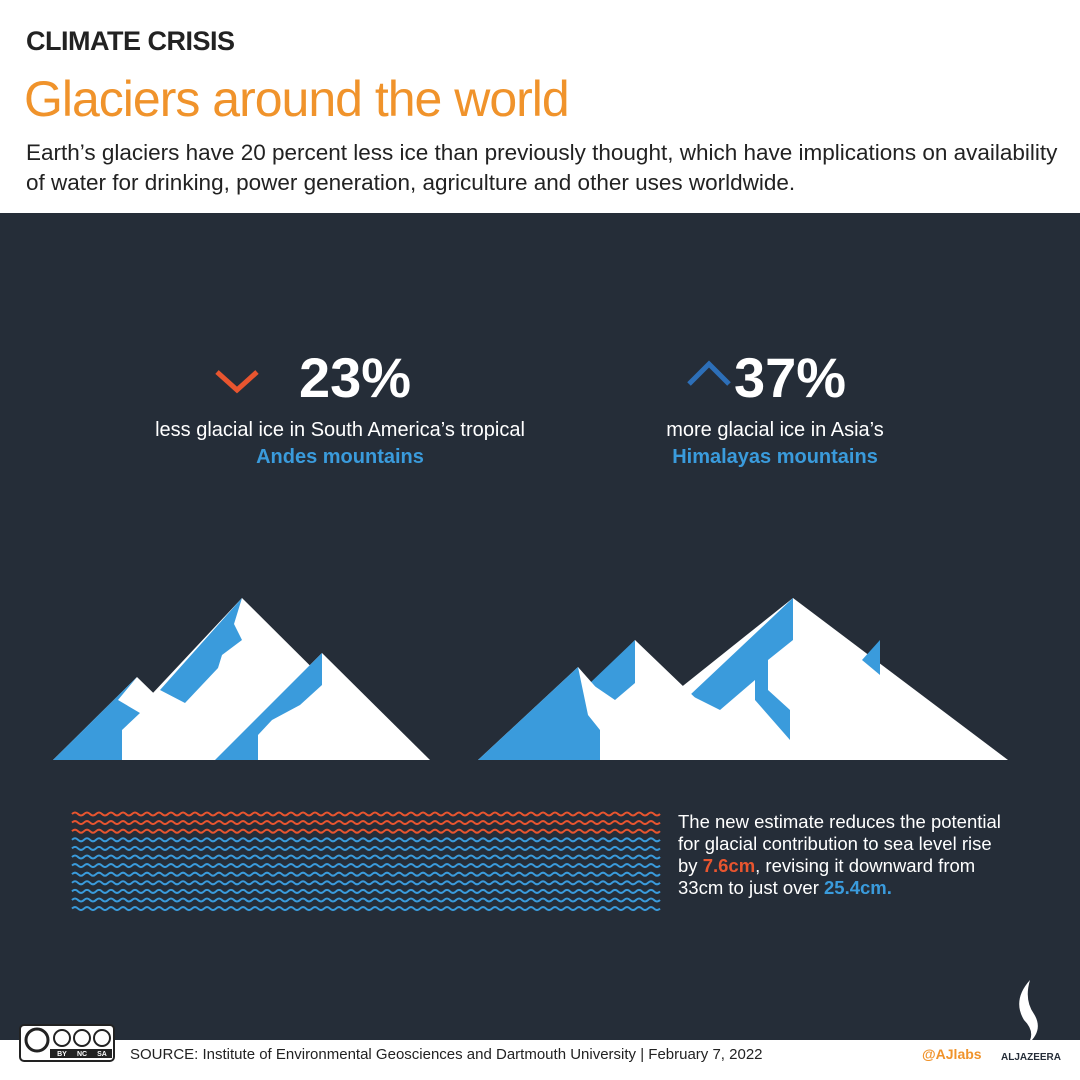  I want to click on license: BY, so click(62, 1054).